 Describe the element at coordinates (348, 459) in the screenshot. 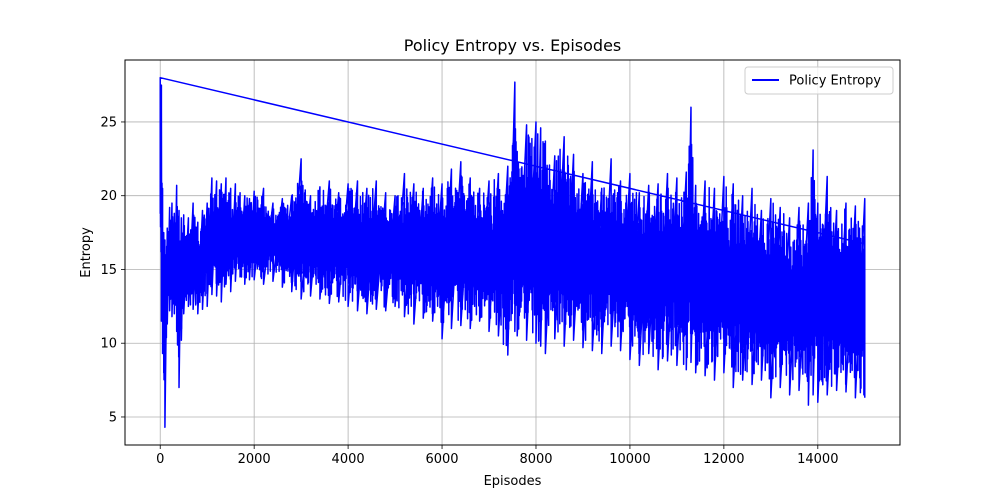

I see `x-tick-label: 4000` at that location.